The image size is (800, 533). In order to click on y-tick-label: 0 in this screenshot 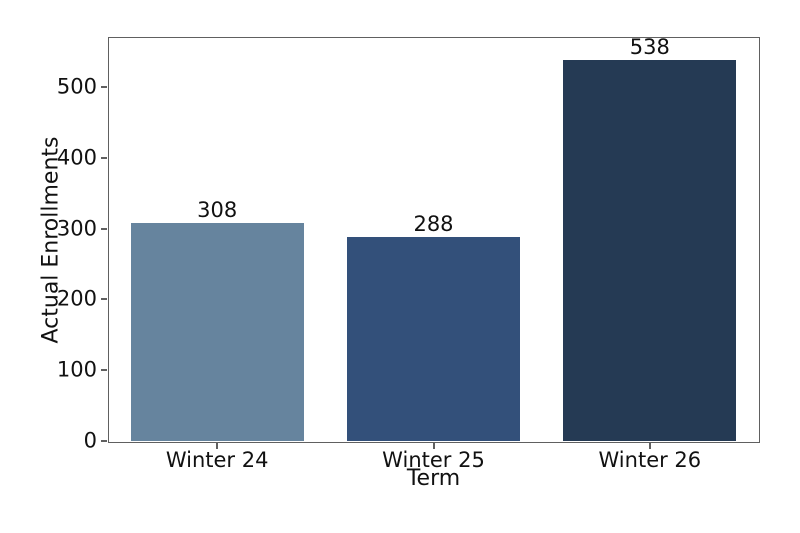, I will do `click(90, 440)`.